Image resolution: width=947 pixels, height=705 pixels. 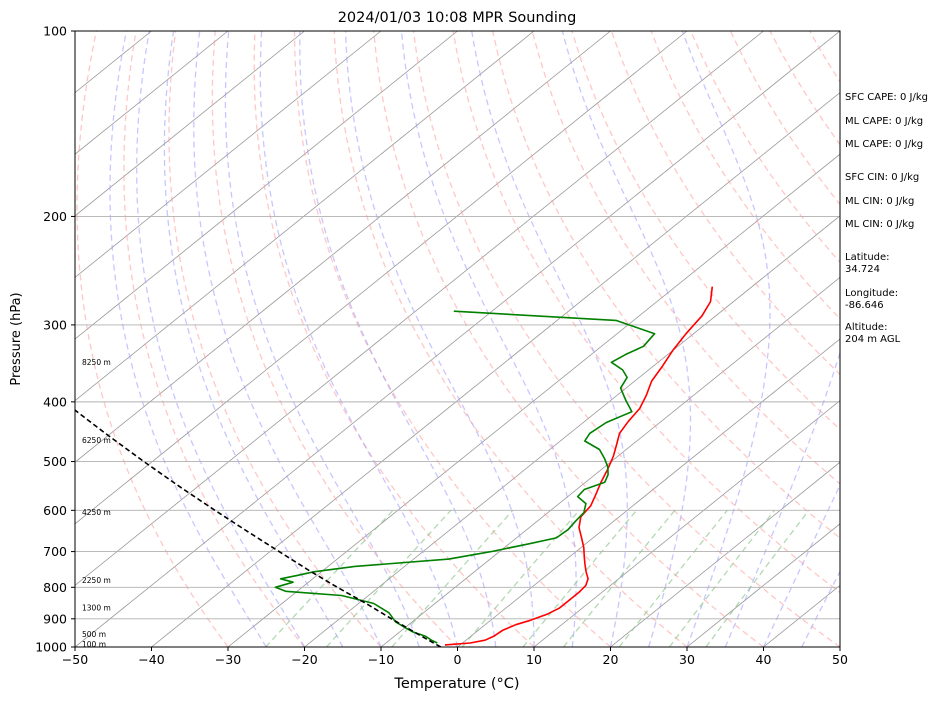 What do you see at coordinates (94, 644) in the screenshot?
I see `height-label: 100 m` at bounding box center [94, 644].